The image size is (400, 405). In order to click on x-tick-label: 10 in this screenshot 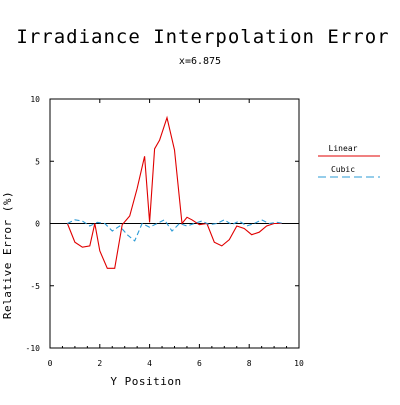, I will do `click(299, 363)`.